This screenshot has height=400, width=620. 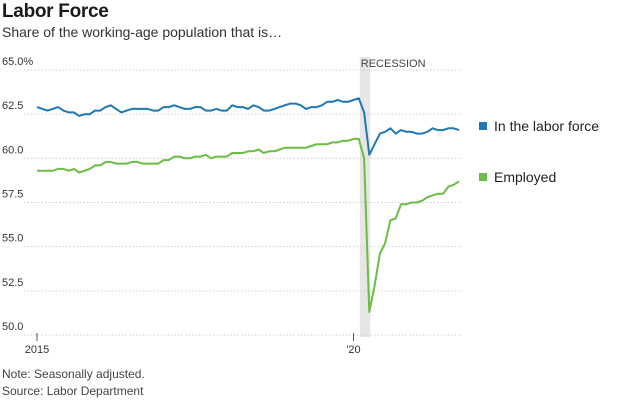 What do you see at coordinates (248, 126) in the screenshot?
I see `series-line-labor-force` at bounding box center [248, 126].